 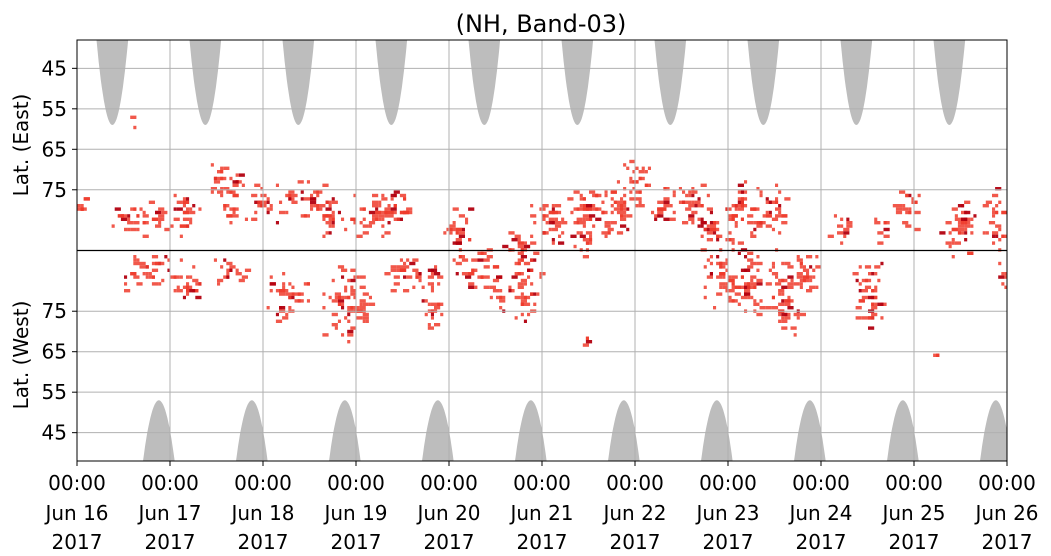 What do you see at coordinates (391, 82) in the screenshot?
I see `daylight-region-east` at bounding box center [391, 82].